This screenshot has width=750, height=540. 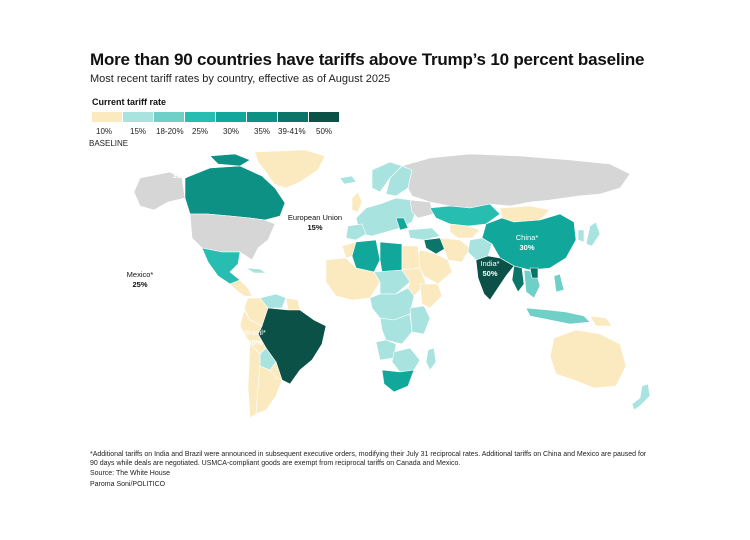 What do you see at coordinates (222, 138) in the screenshot?
I see `legend-labels: 10% 15% 18-20% 25% 30% 35% 39-41% 50%` at bounding box center [222, 138].